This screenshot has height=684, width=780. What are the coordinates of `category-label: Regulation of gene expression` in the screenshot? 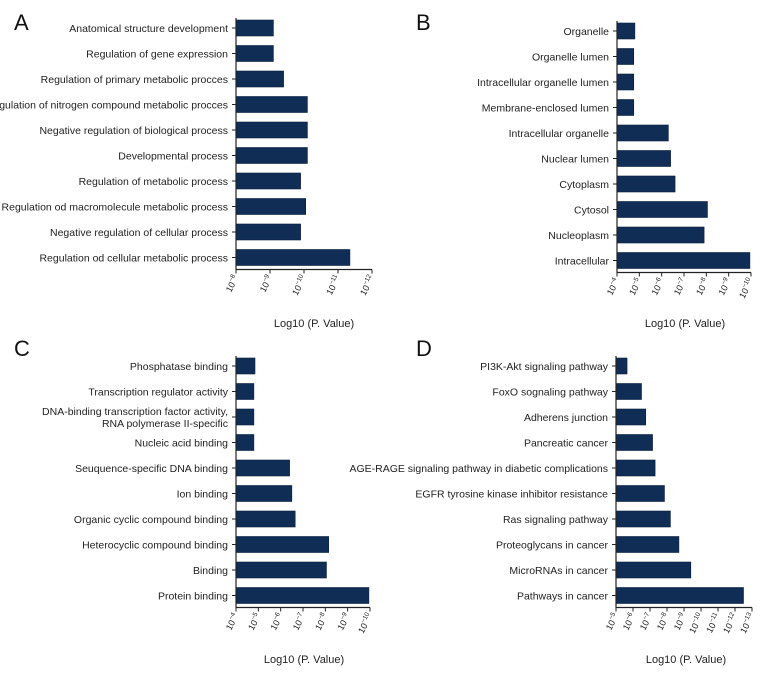 It's located at (157, 55).